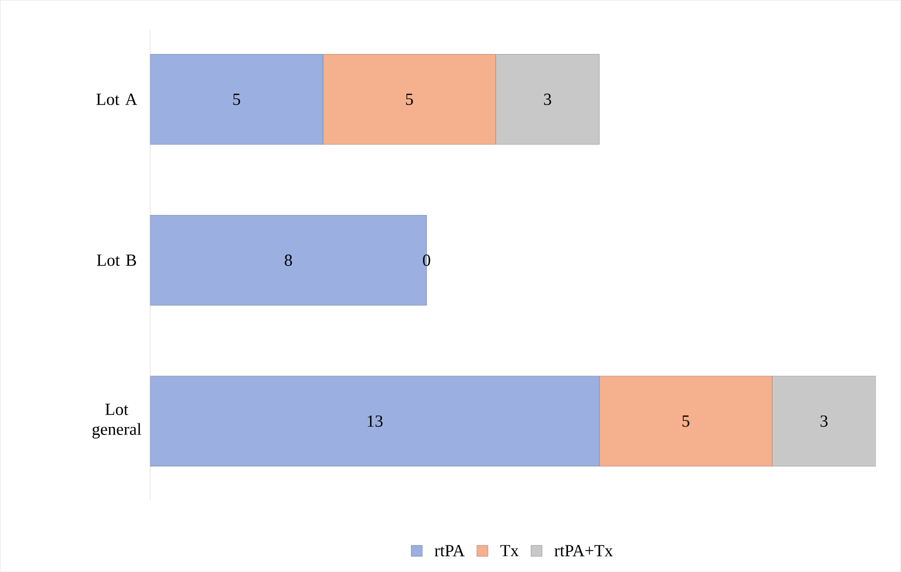 The height and width of the screenshot is (572, 901). I want to click on data-label: 13, so click(375, 421).